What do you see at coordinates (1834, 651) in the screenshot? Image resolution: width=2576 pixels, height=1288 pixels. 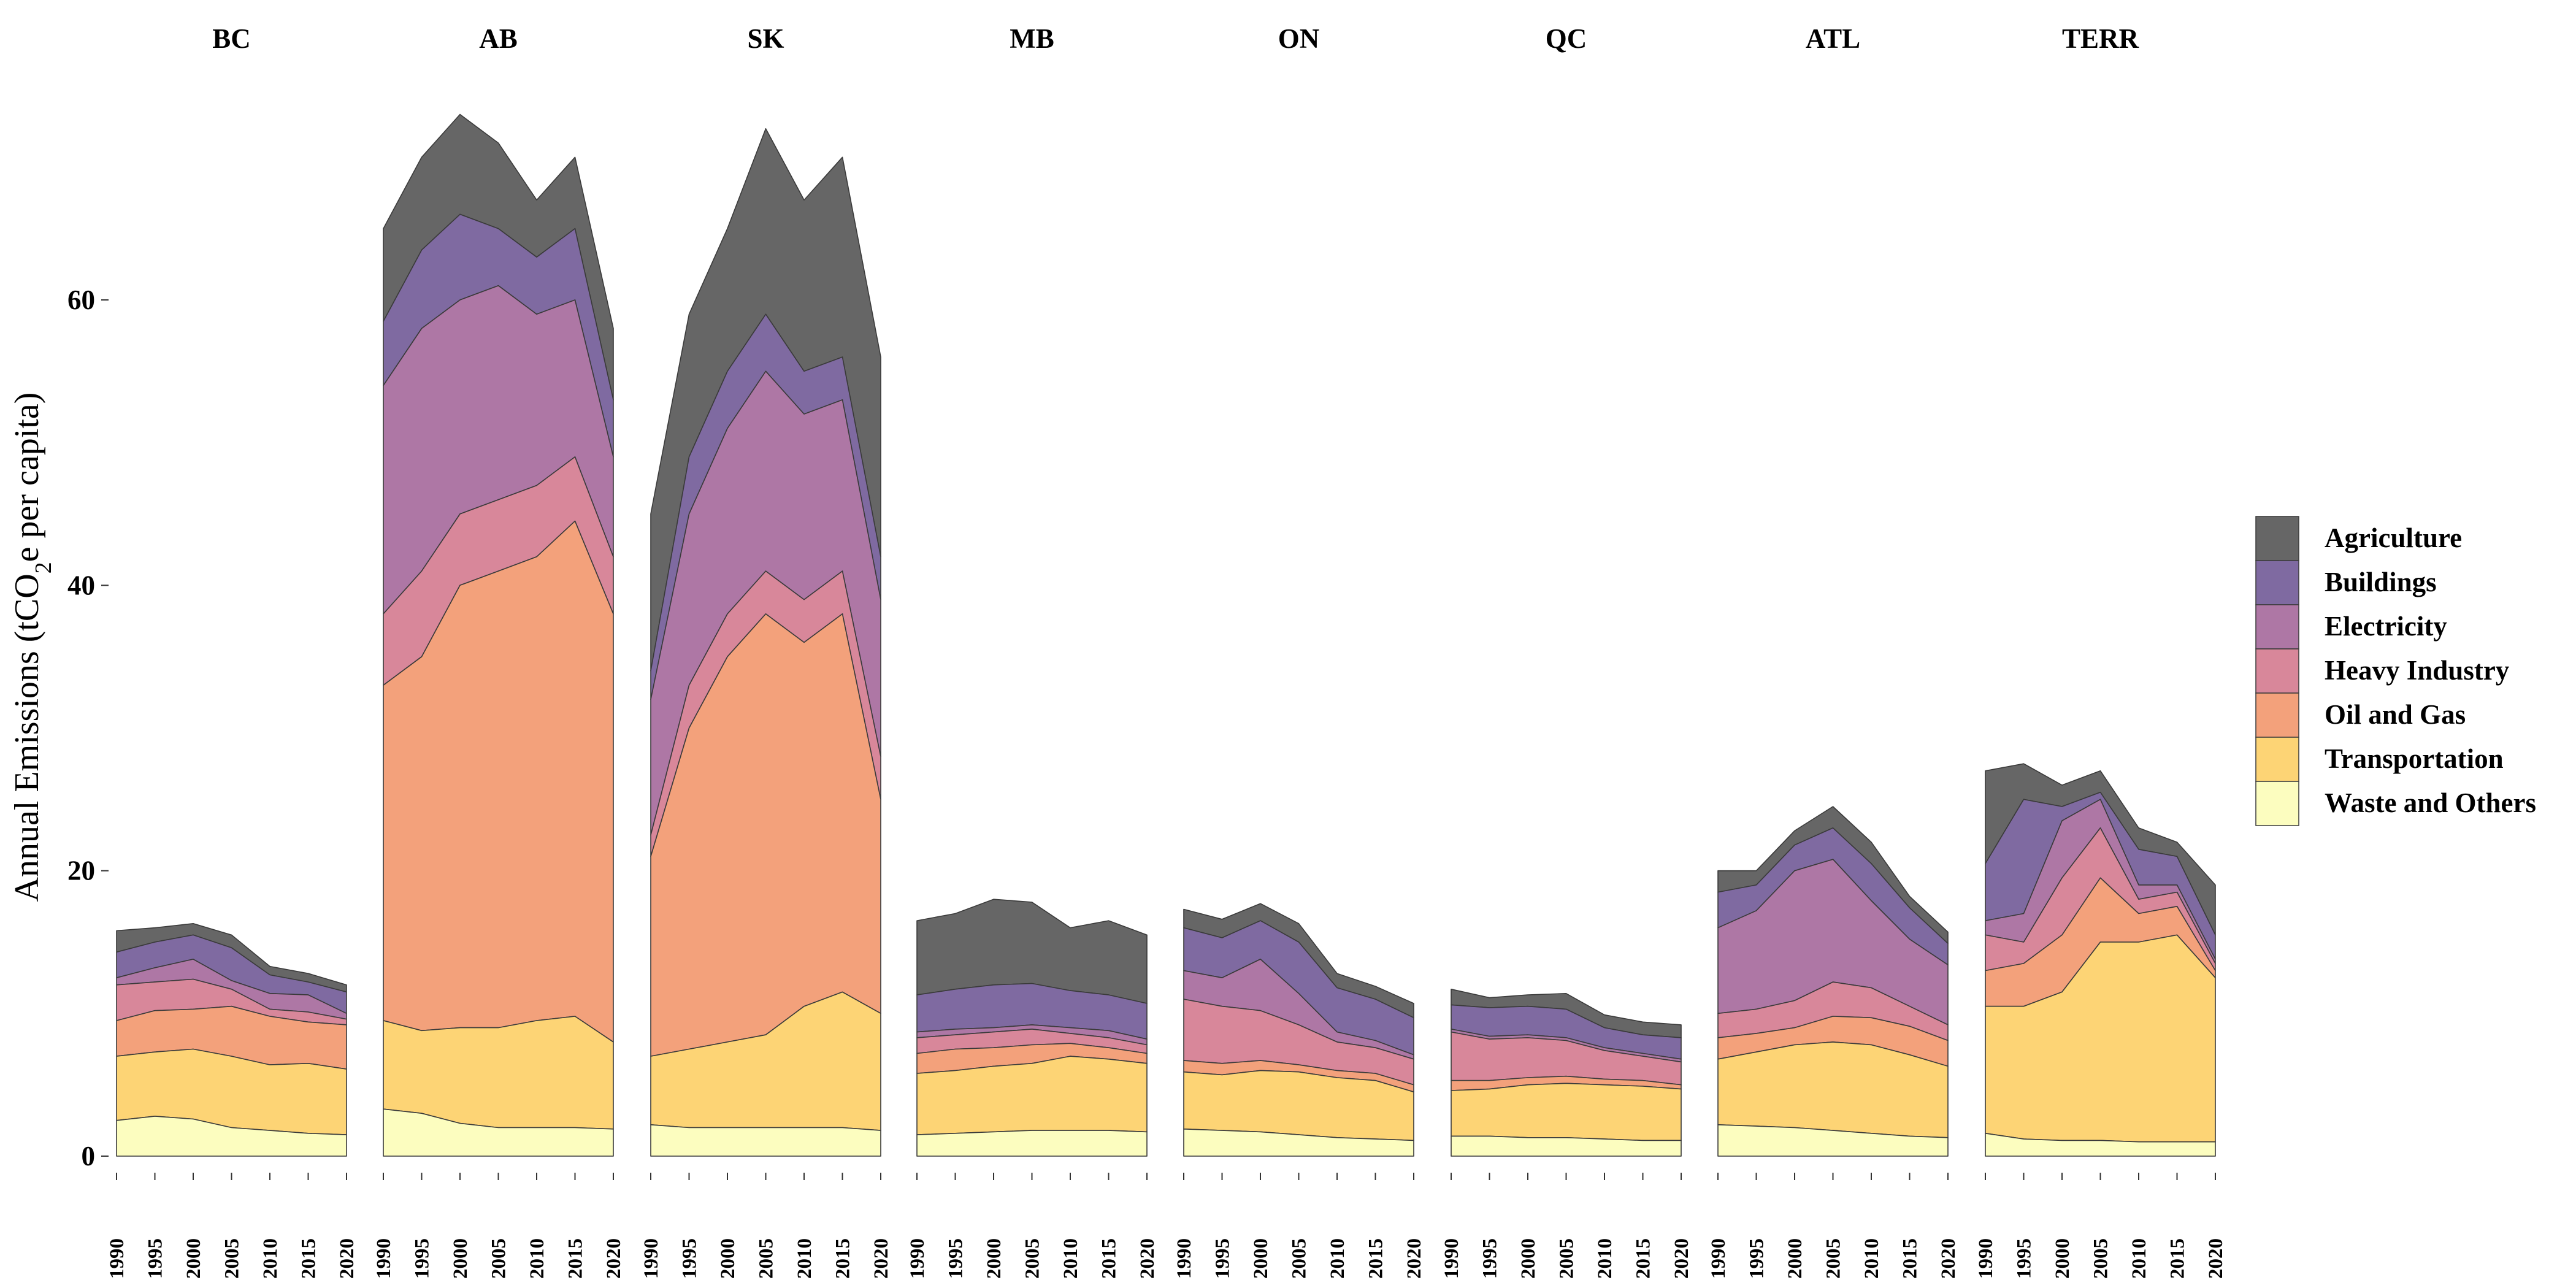 I see `facet-atl: ATL 1990 1995 2000 2005 2010 2015 2020` at bounding box center [1834, 651].